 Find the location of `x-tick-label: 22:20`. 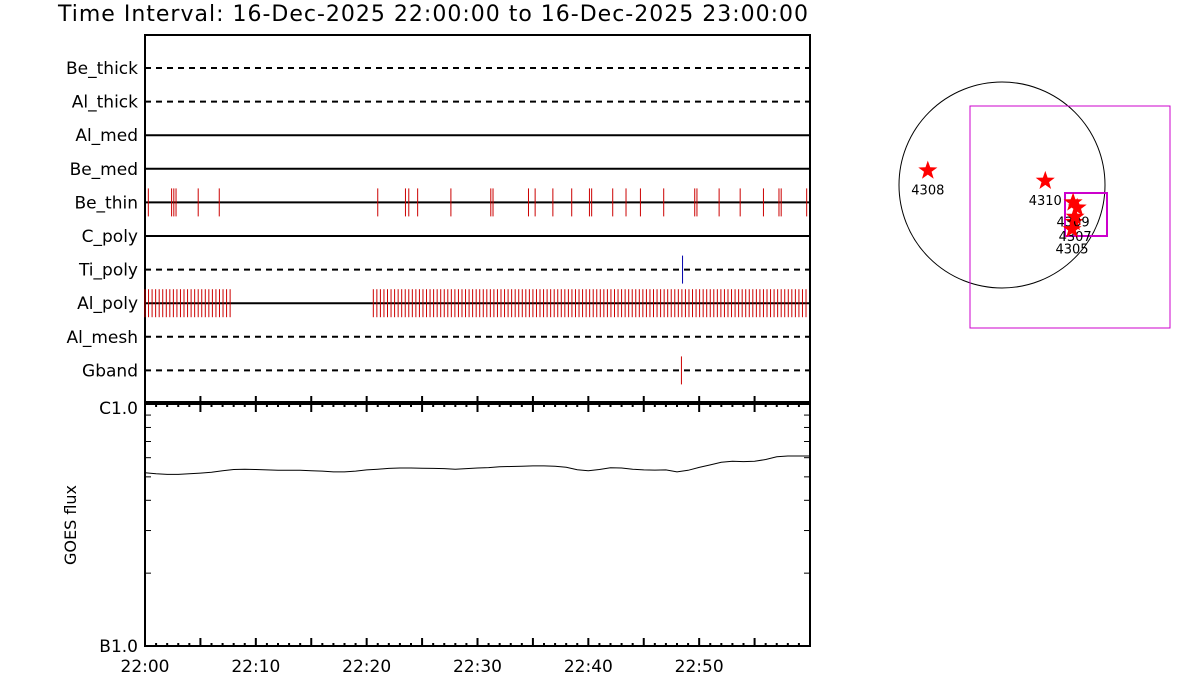

x-tick-label: 22:20 is located at coordinates (366, 667).